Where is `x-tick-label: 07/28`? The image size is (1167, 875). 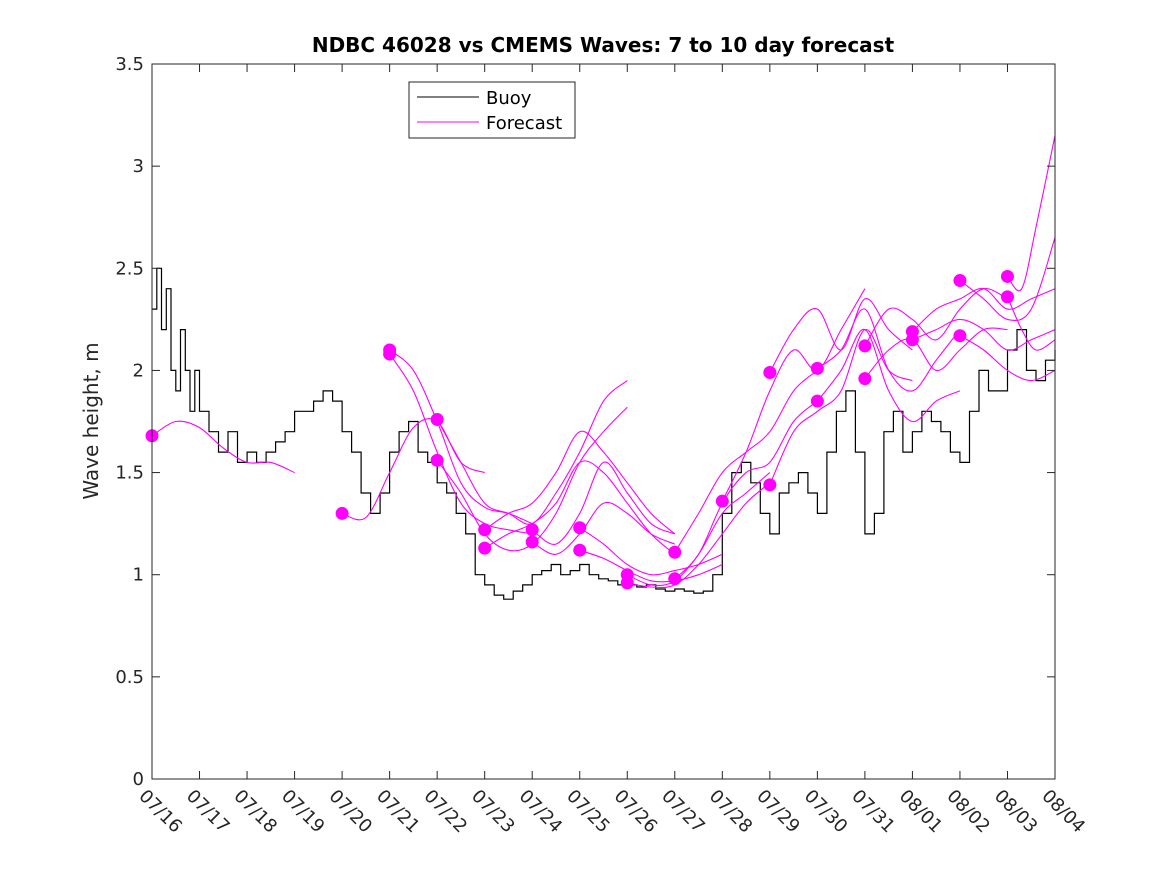 x-tick-label: 07/28 is located at coordinates (731, 812).